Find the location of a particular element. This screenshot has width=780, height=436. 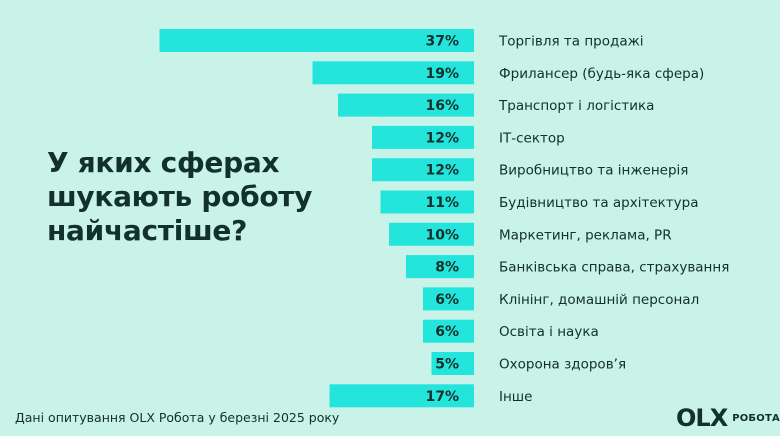

chart-title: У яких сферах шукають роботу найчастіше? is located at coordinates (207, 197).